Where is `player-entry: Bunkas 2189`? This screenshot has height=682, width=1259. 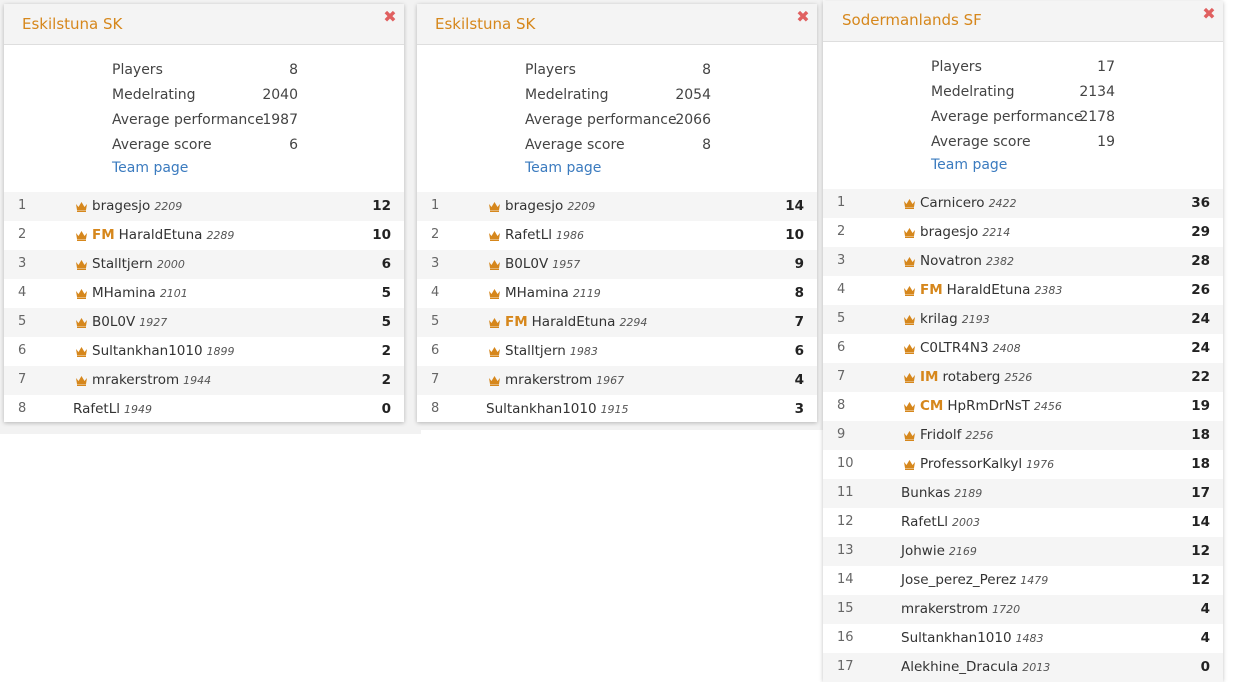
player-entry: Bunkas 2189 is located at coordinates (941, 493).